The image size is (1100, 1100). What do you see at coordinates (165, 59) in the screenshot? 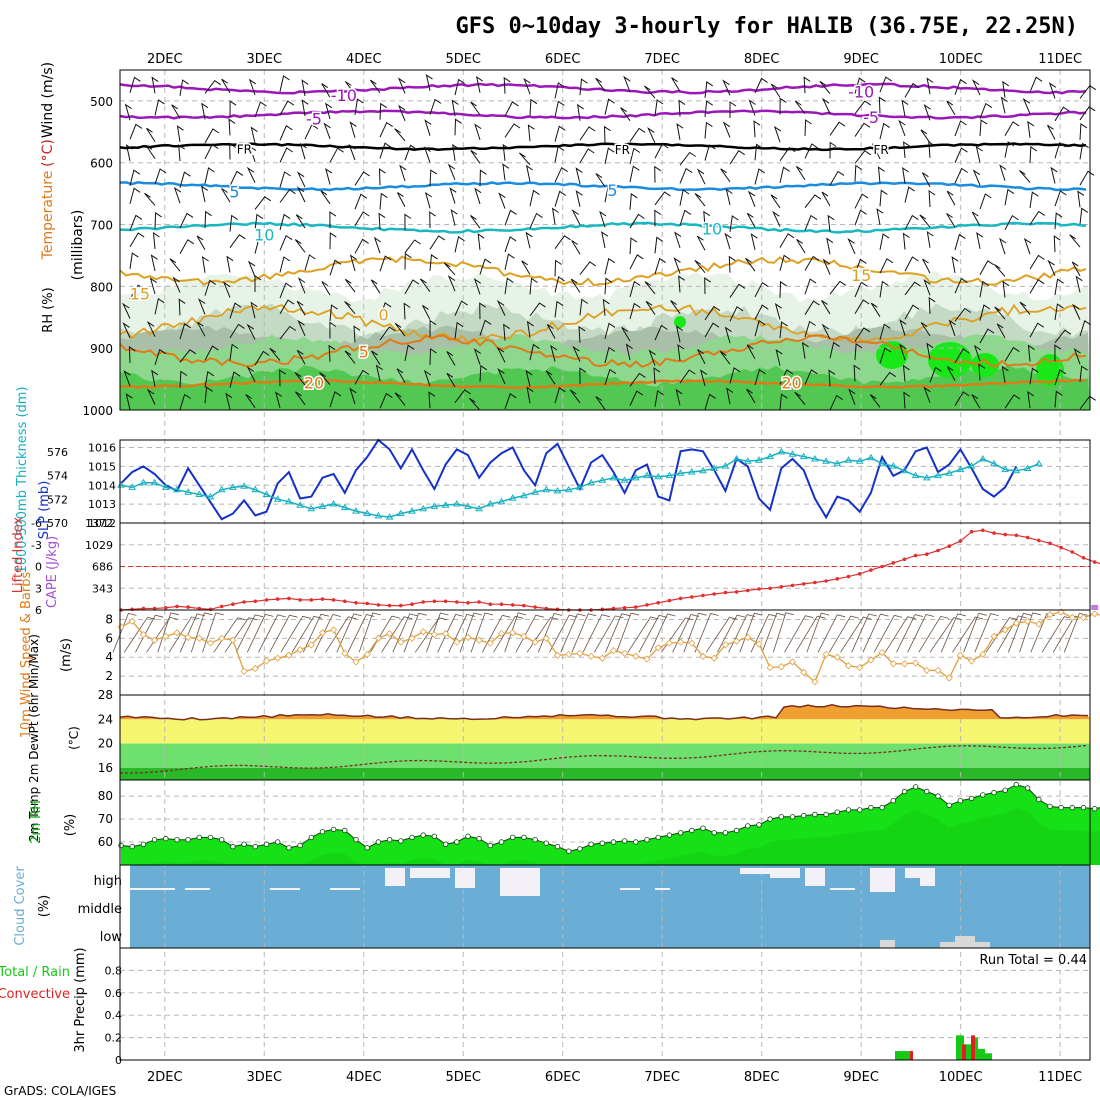
I see `x-tick-label-top: 2DEC` at bounding box center [165, 59].